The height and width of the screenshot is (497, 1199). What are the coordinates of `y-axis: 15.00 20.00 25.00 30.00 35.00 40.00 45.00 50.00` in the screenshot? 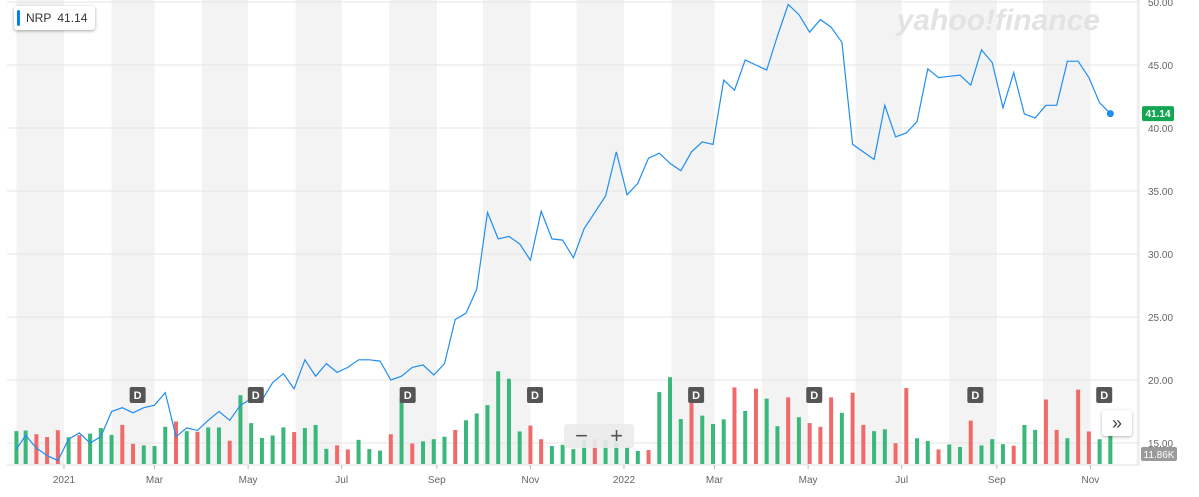 It's located at (1155, 232).